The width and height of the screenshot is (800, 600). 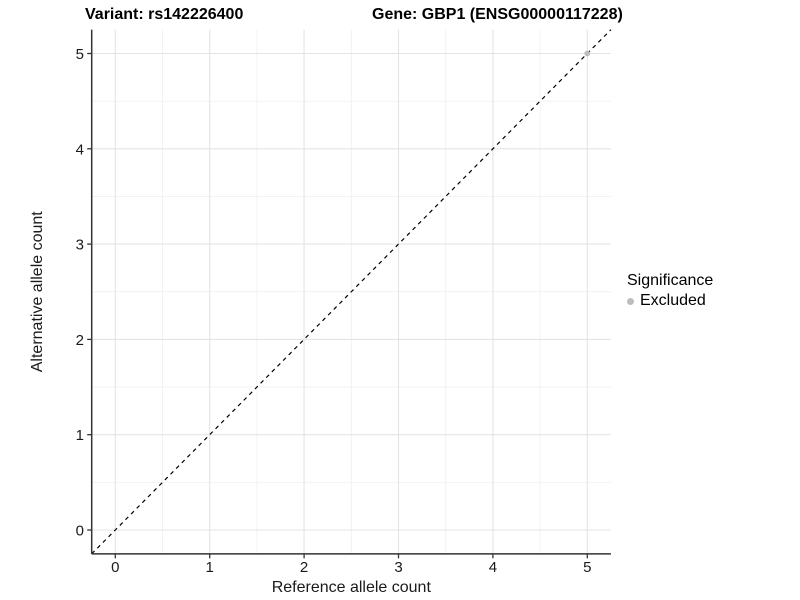 I want to click on variant-title: Variant: rs142226400, so click(x=164, y=14).